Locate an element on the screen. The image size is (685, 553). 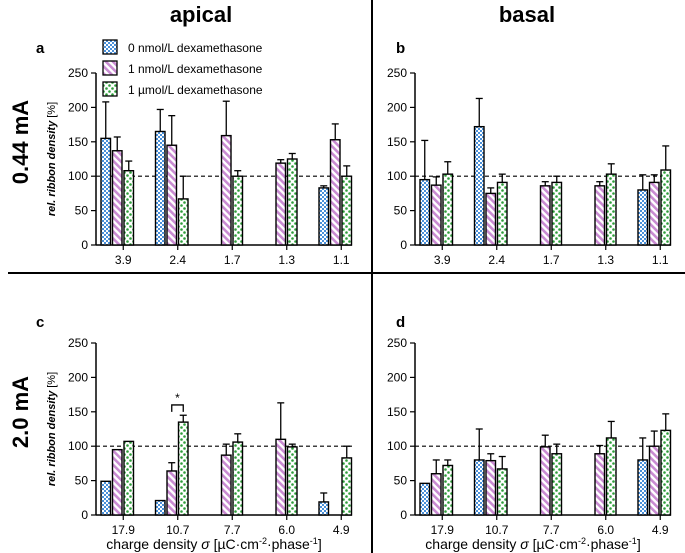
panel-letter-d: d is located at coordinates (400, 322).